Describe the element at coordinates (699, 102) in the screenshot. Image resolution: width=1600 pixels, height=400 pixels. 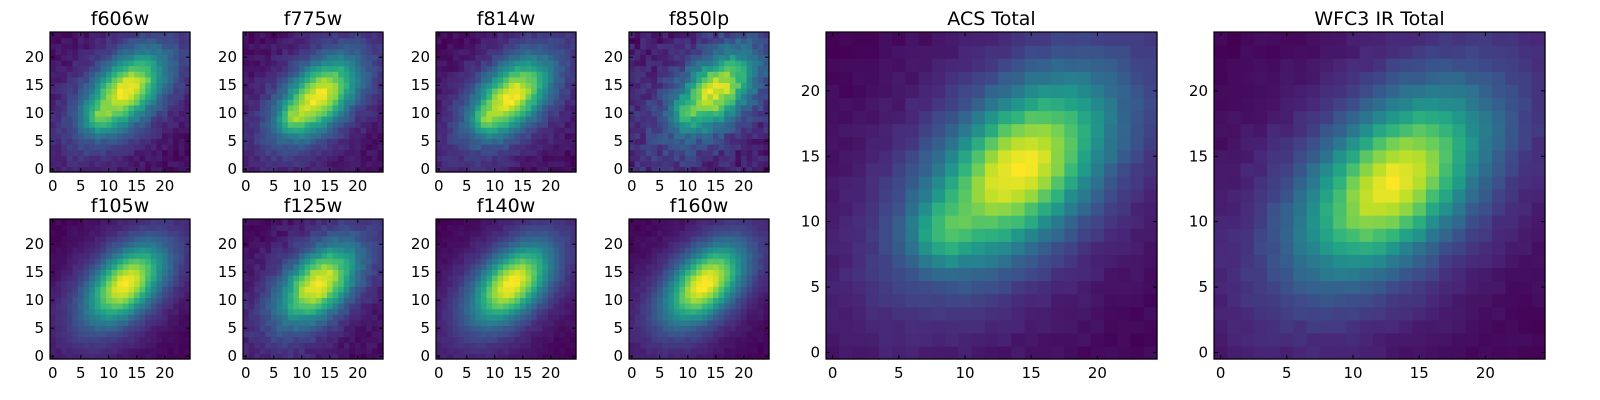
I see `axes-frame` at that location.